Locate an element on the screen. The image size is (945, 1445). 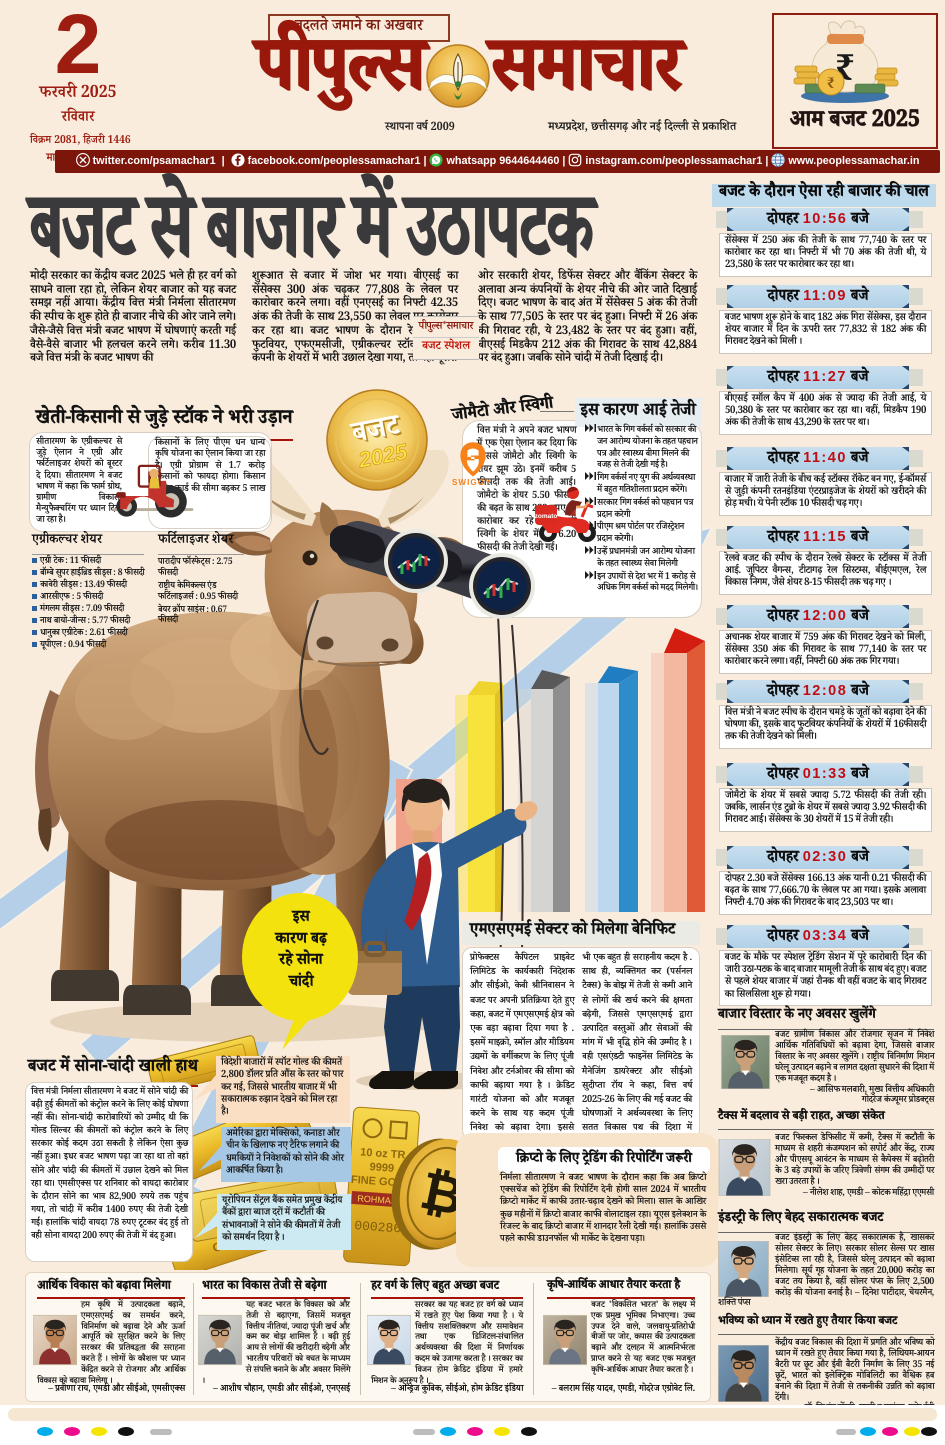
svg-text: 000286 is located at coordinates (378, 1227).